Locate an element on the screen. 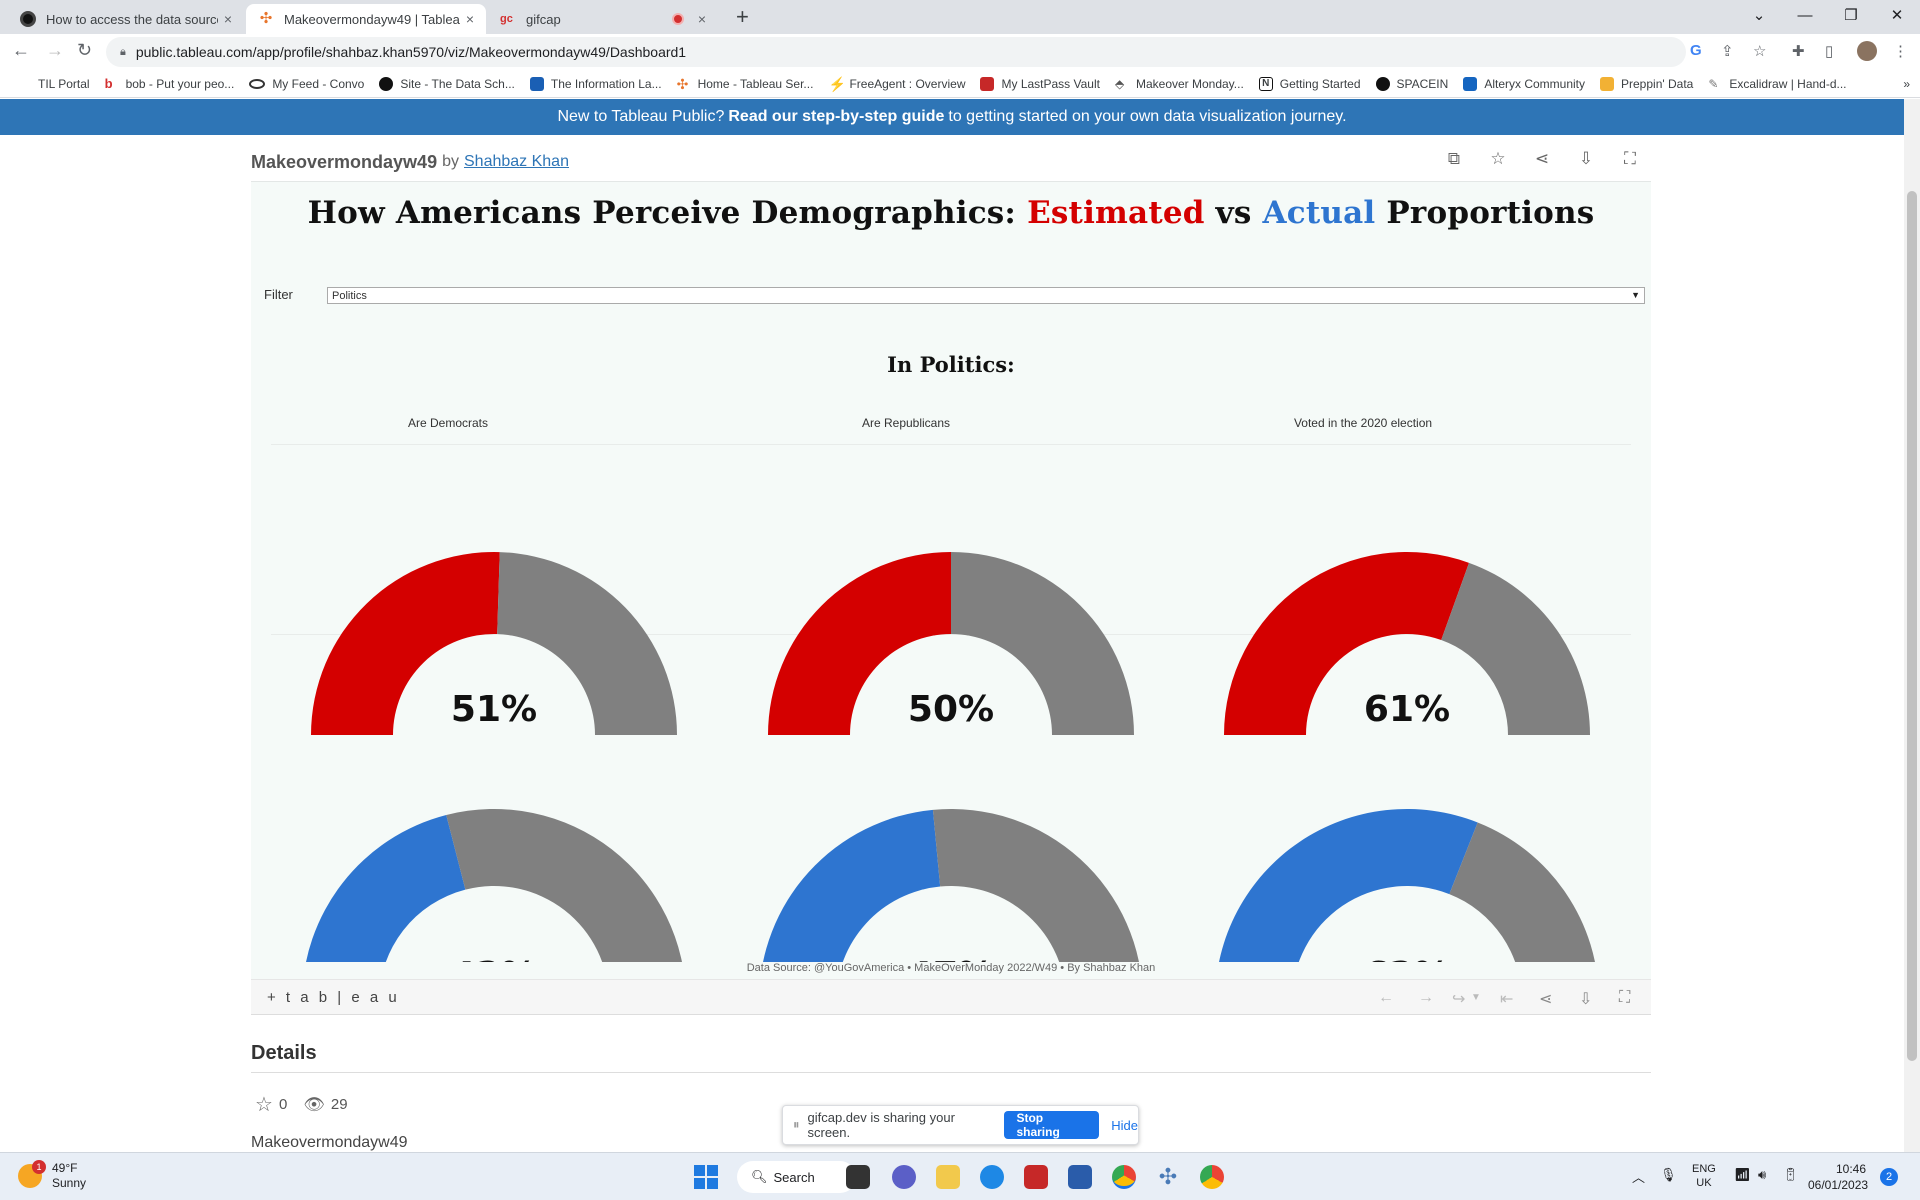 The height and width of the screenshot is (1200, 1920). mcafee-icon is located at coordinates (1036, 1177).